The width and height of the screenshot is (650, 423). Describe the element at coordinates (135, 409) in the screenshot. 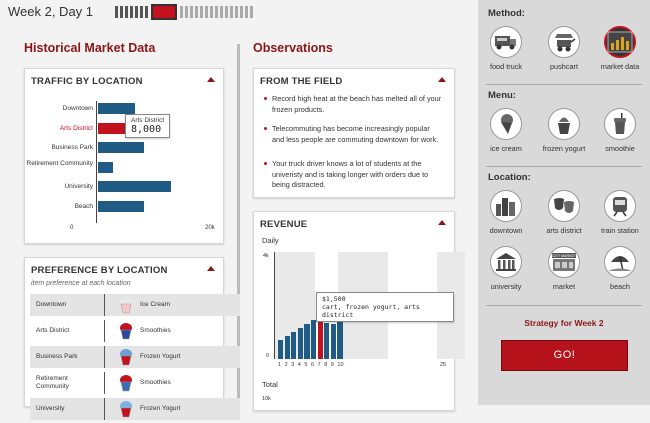

I see `preference-row: University Frozen Yogurt` at that location.